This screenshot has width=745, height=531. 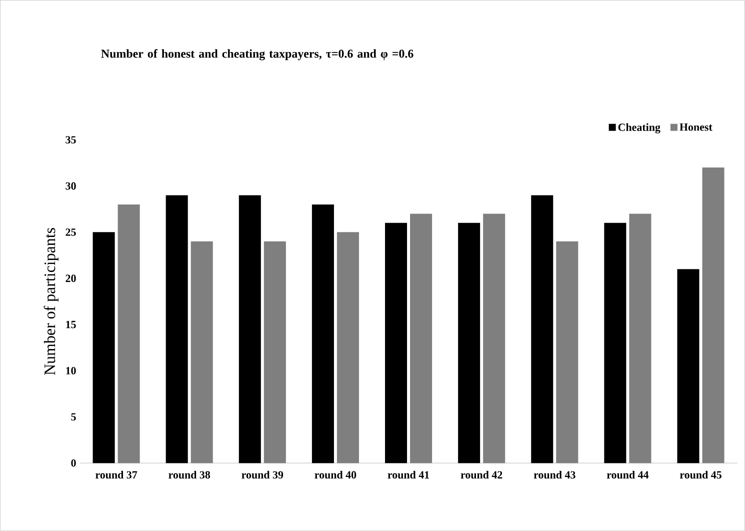 What do you see at coordinates (71, 140) in the screenshot?
I see `y-tick-label: 35` at bounding box center [71, 140].